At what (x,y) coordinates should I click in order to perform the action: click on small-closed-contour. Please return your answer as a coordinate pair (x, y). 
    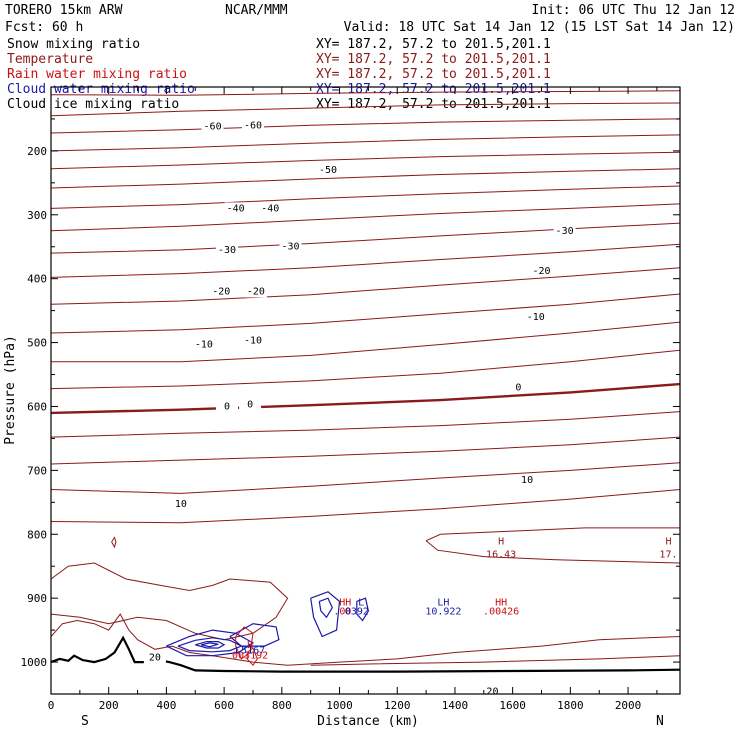
    Looking at the image, I should click on (114, 542).